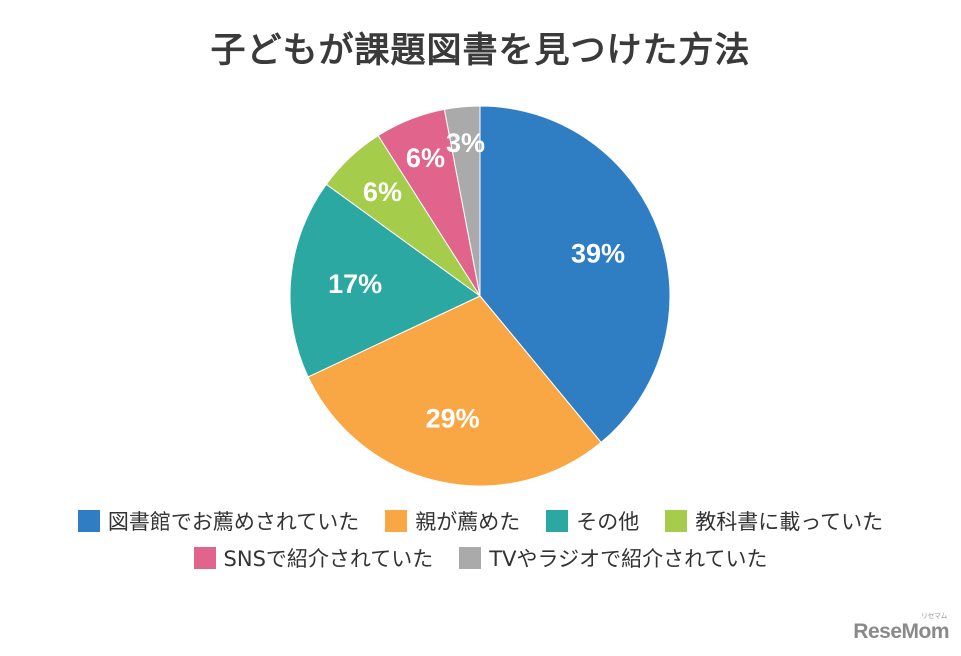 This screenshot has height=656, width=961. I want to click on legend-row-2: SNSで紹介されていた TVやラジオで紹介されていた, so click(480, 558).